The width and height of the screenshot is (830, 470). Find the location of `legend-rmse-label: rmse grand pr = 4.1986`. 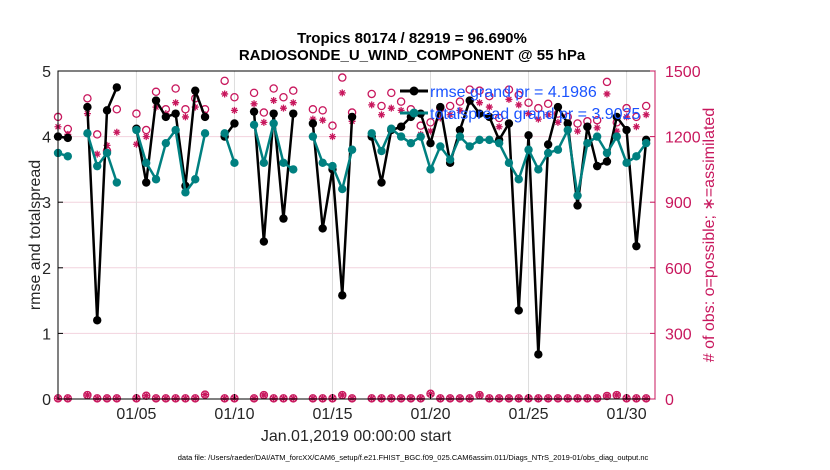

legend-rmse-label: rmse grand pr = 4.1986 is located at coordinates (513, 92).